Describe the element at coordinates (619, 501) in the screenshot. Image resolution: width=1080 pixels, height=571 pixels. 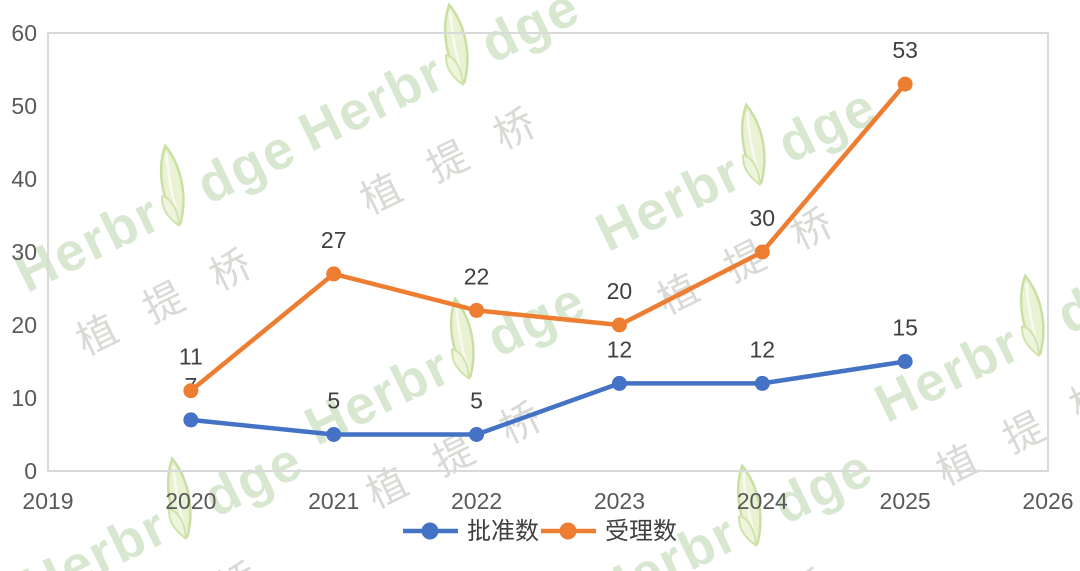
I see `x-tick-label: 2023` at that location.